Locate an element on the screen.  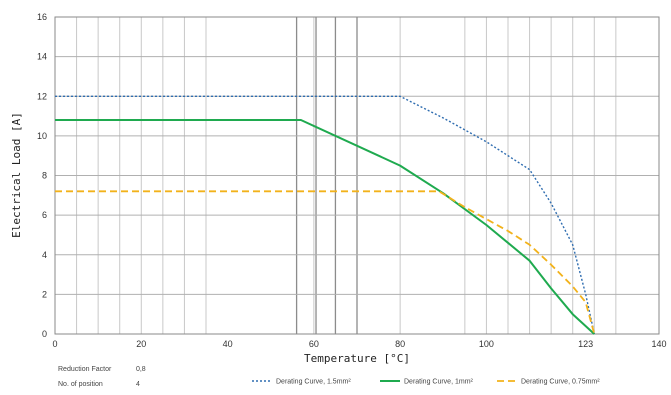
legend-label-3: Derating Curve, 0.75mm² is located at coordinates (560, 382).